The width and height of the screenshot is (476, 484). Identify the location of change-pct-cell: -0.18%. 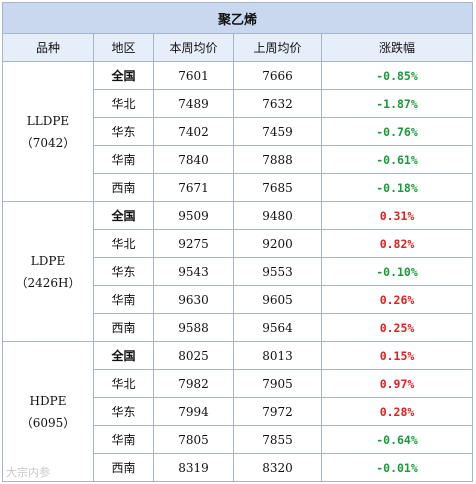
(397, 187).